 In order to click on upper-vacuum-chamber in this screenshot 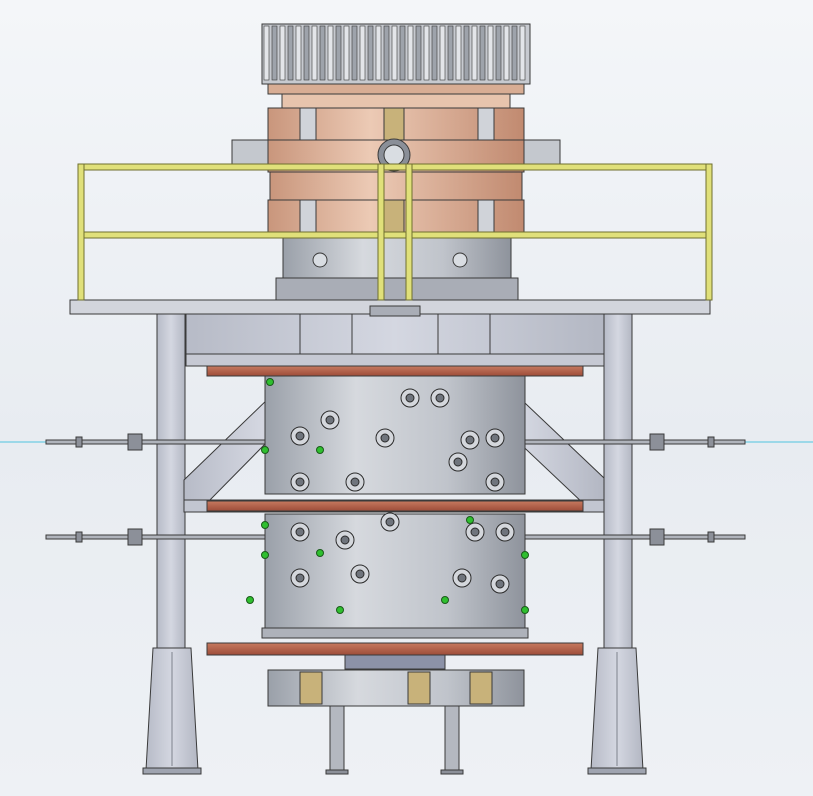, I will do `click(396, 191)`.